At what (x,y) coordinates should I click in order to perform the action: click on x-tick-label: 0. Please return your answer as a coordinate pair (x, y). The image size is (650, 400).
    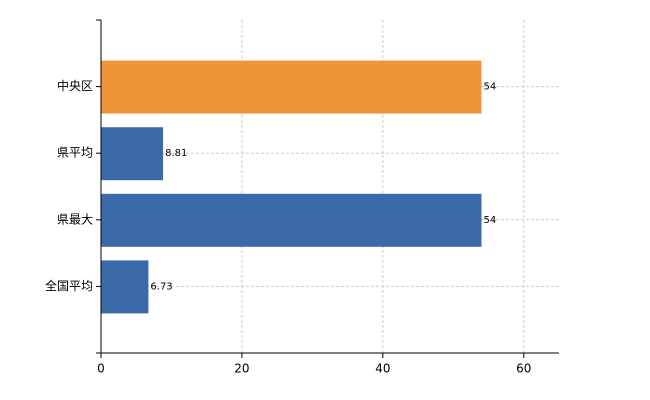
    Looking at the image, I should click on (101, 369).